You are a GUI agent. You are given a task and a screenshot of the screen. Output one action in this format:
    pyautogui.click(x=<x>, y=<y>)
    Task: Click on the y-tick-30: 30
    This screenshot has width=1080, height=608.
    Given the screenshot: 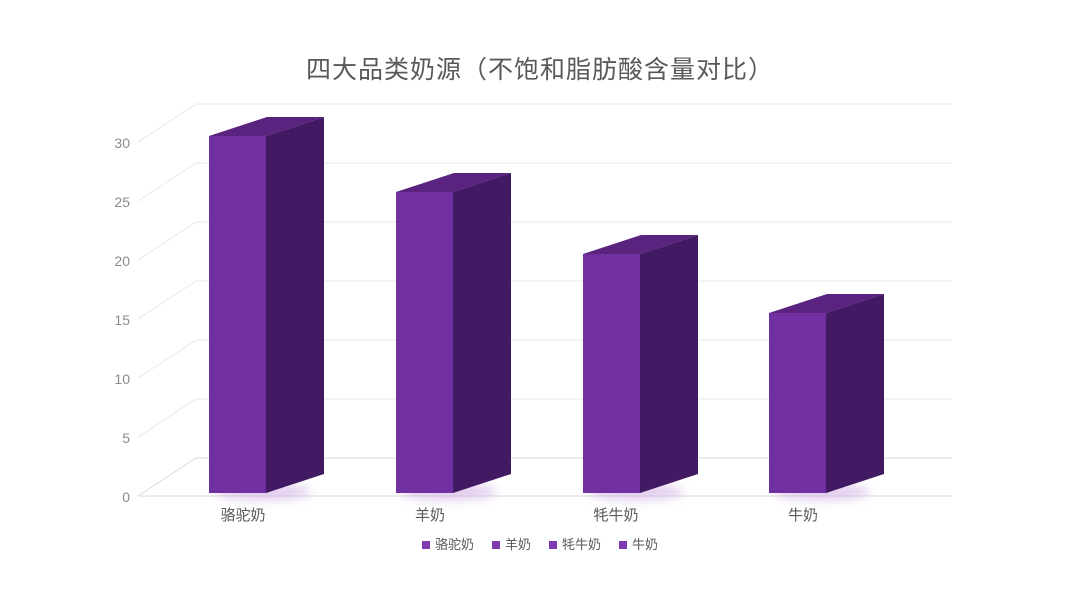 What is the action you would take?
    pyautogui.click(x=122, y=143)
    